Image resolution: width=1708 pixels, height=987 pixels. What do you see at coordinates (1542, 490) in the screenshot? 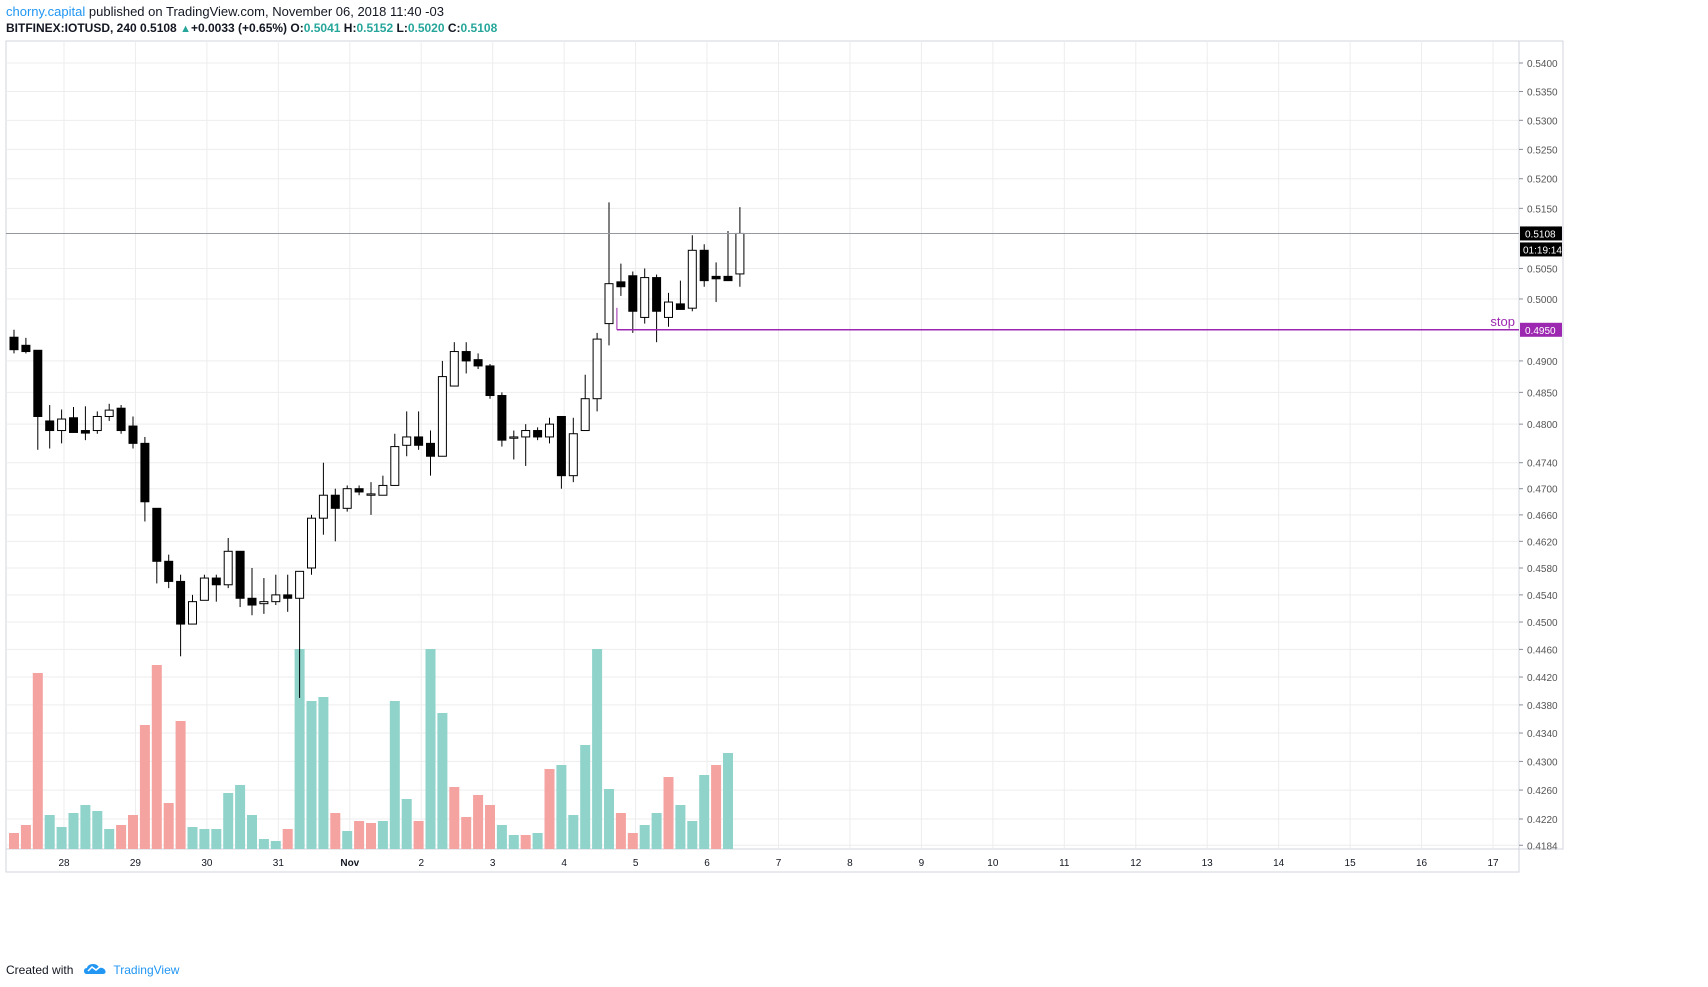
I see `y-tick-label: 0.4700` at bounding box center [1542, 490].